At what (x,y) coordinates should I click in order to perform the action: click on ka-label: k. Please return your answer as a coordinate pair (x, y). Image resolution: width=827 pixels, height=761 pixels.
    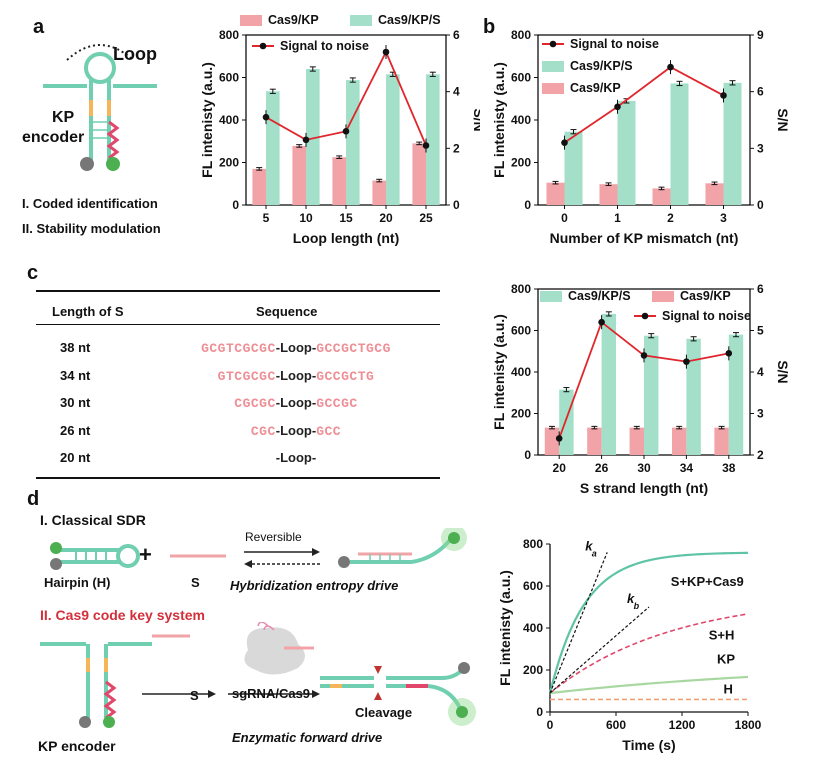
    Looking at the image, I should click on (589, 545).